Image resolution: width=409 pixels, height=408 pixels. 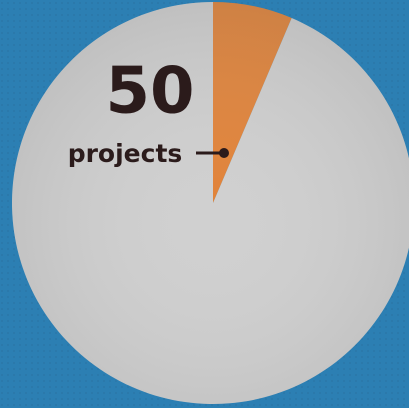 I want to click on annotation-number: 50, so click(x=149, y=92).